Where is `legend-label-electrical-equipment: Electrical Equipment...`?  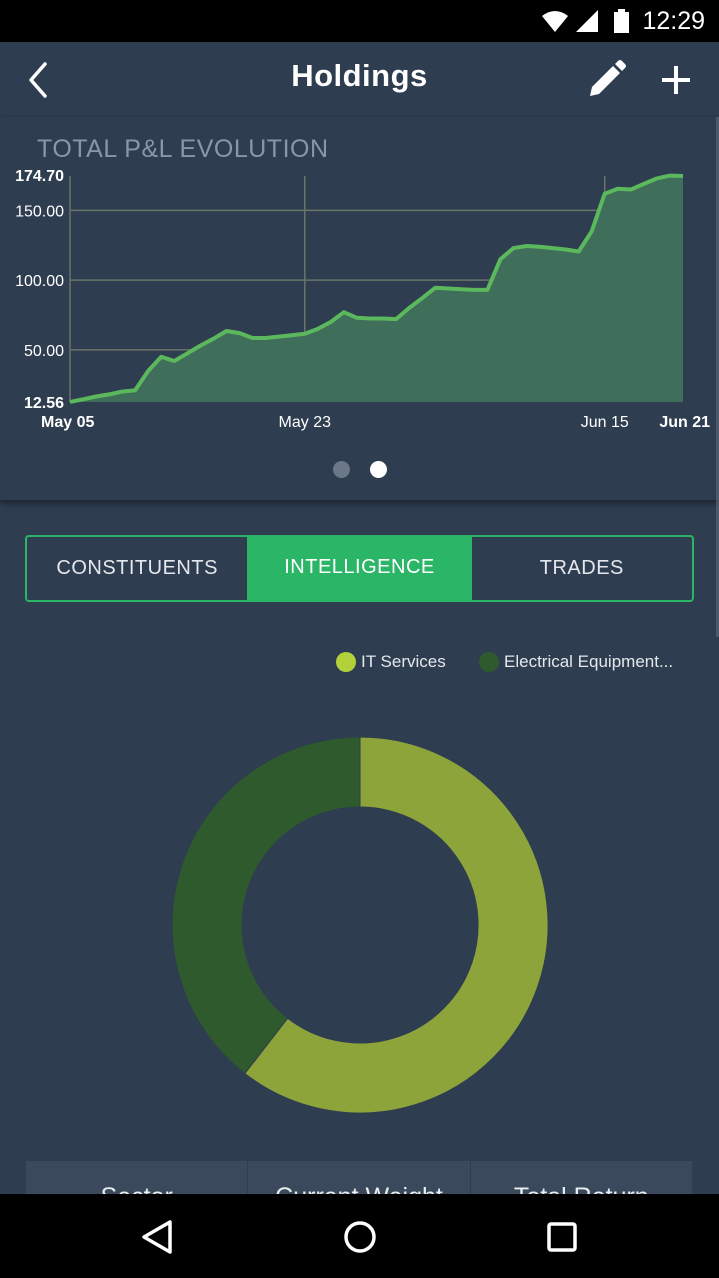 legend-label-electrical-equipment: Electrical Equipment... is located at coordinates (589, 661).